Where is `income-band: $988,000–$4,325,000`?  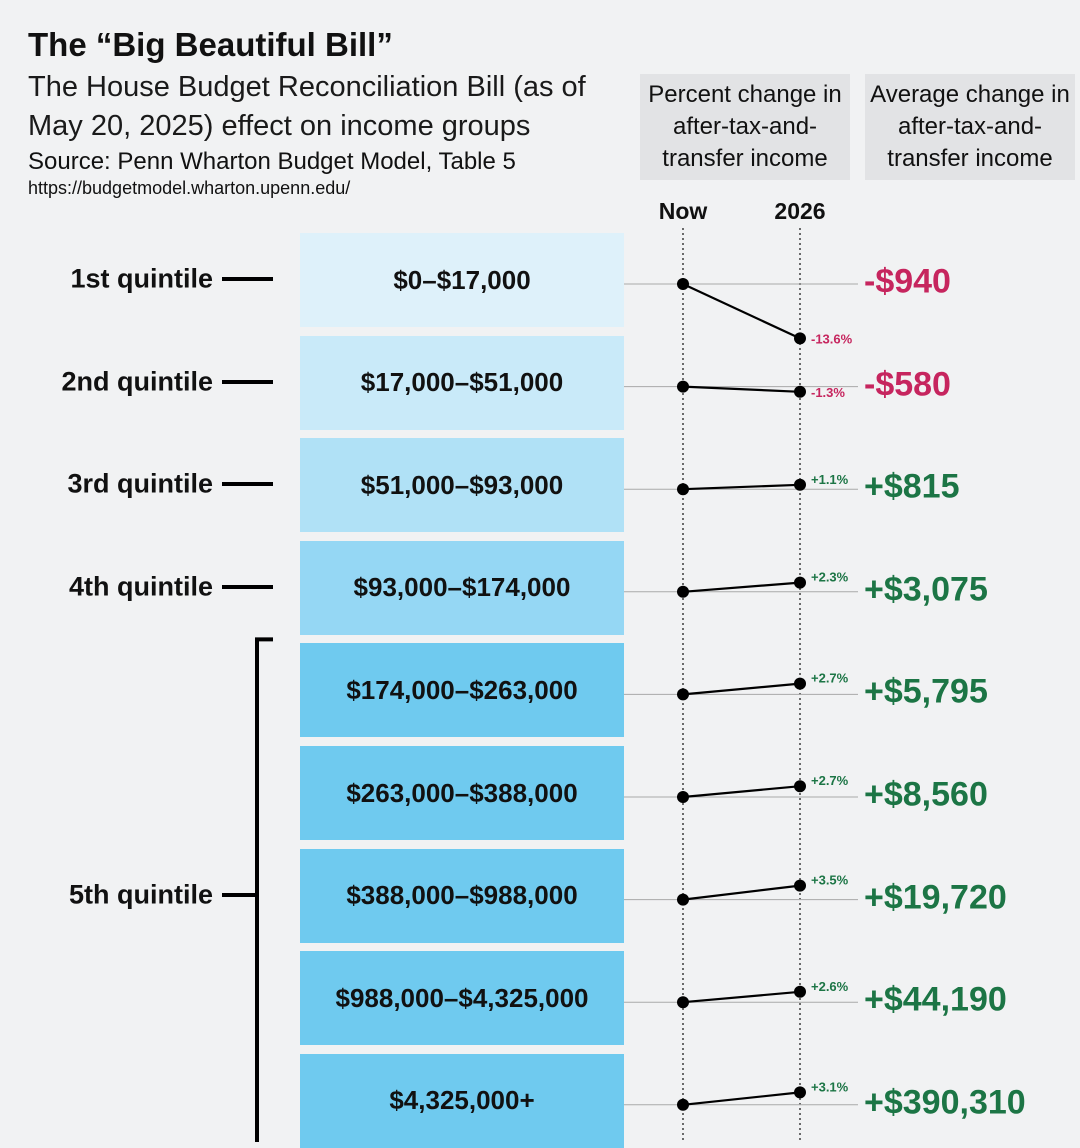 income-band: $988,000–$4,325,000 is located at coordinates (462, 998).